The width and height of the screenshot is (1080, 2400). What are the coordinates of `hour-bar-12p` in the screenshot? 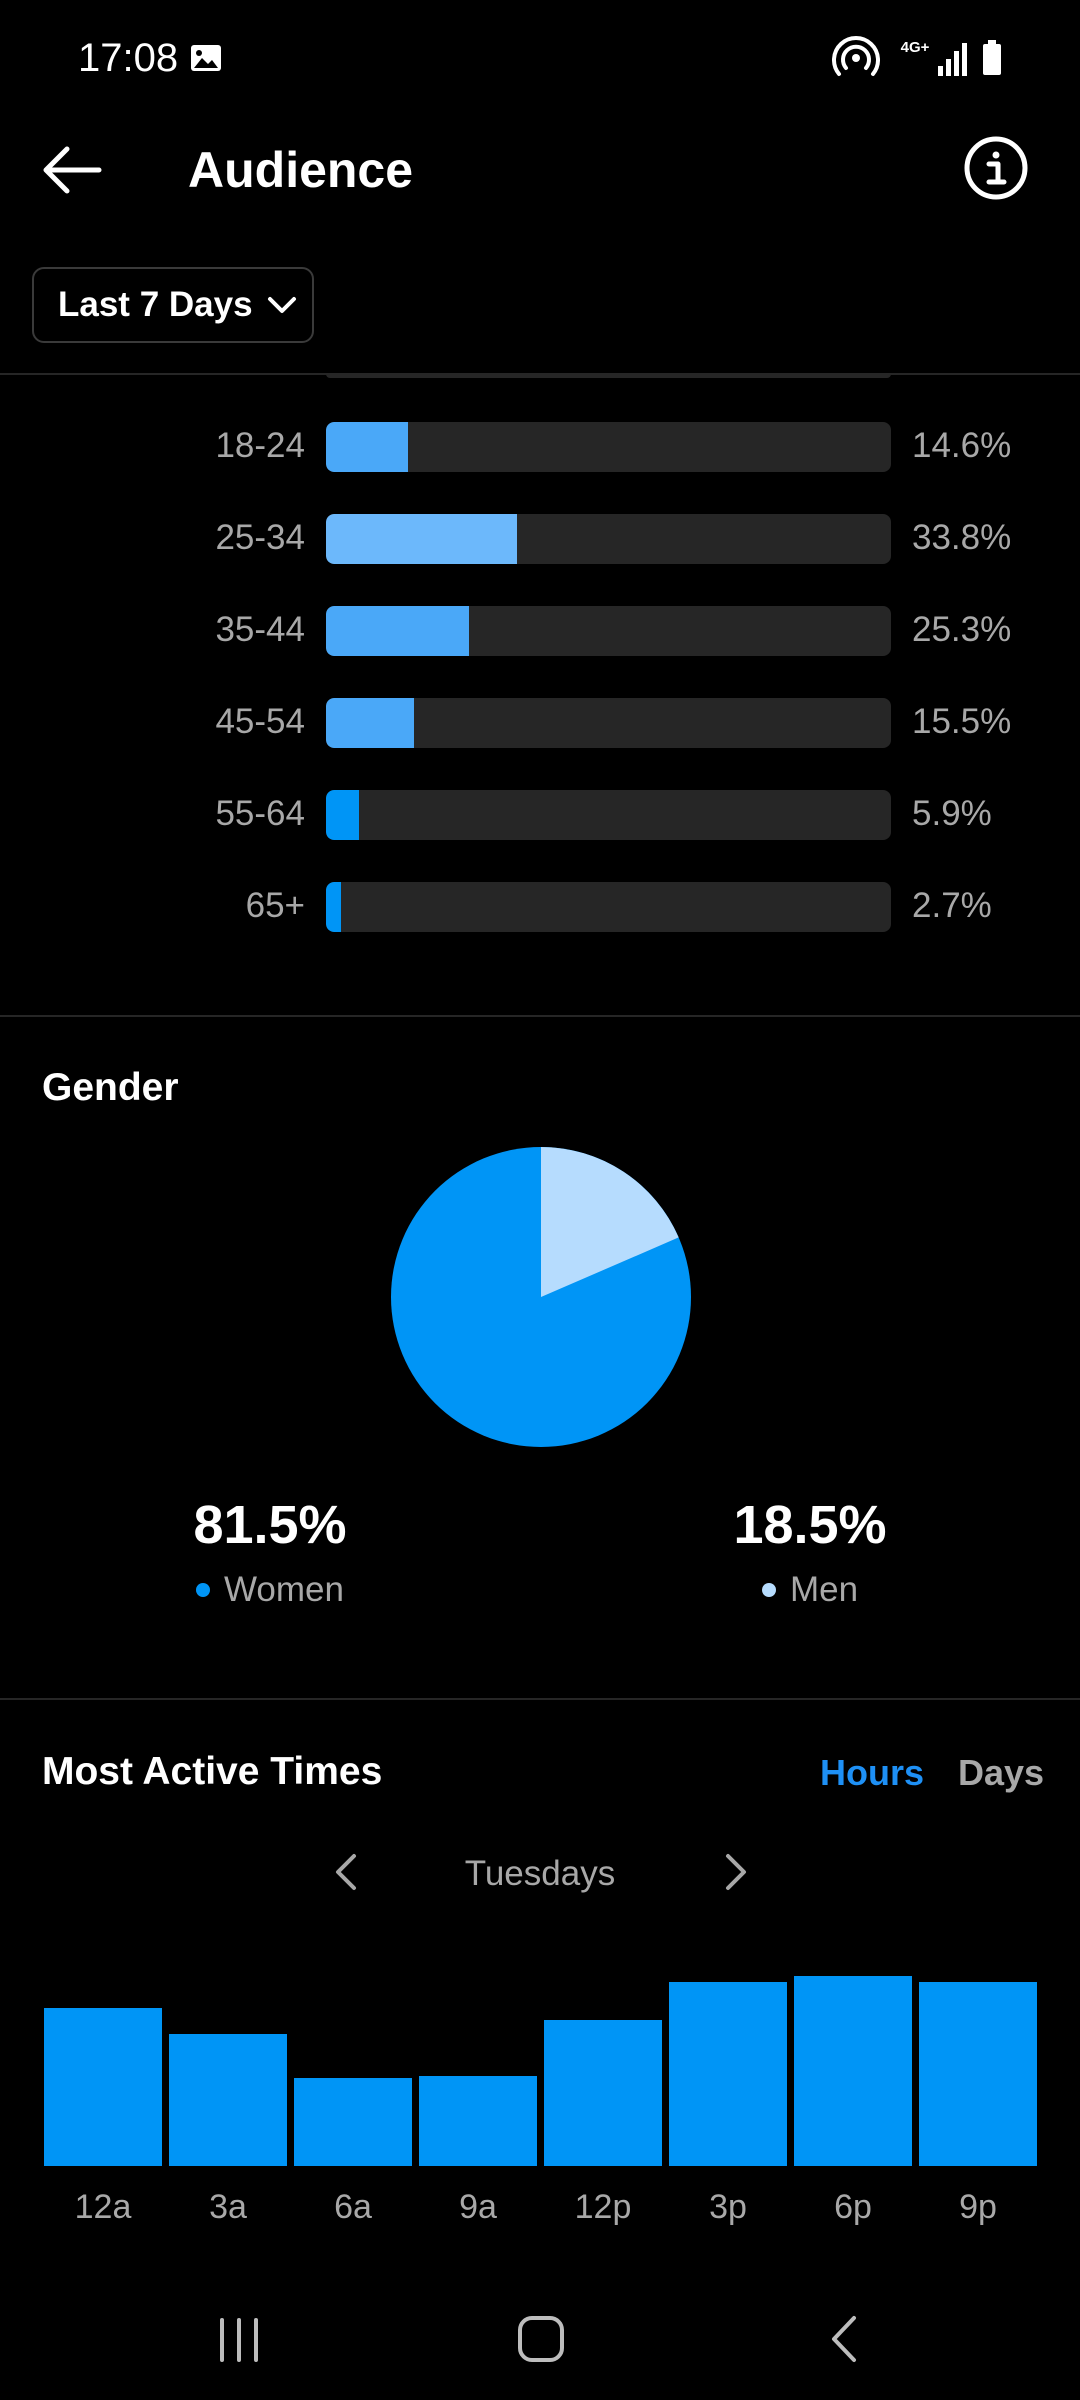 It's located at (603, 2093).